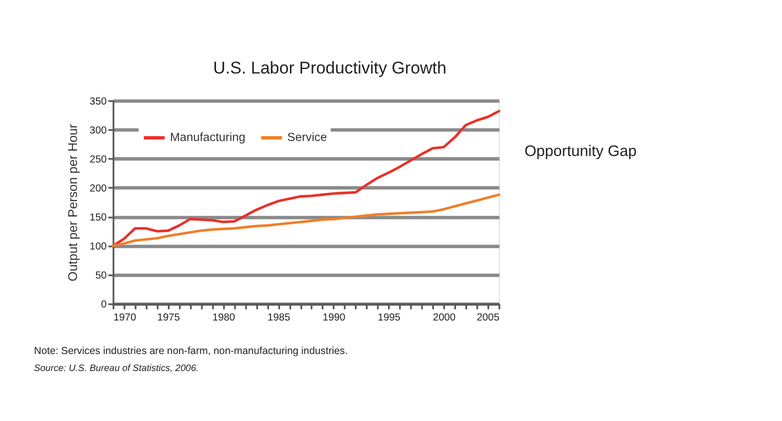 This screenshot has width=782, height=421. I want to click on x-tick-label: 1970, so click(124, 318).